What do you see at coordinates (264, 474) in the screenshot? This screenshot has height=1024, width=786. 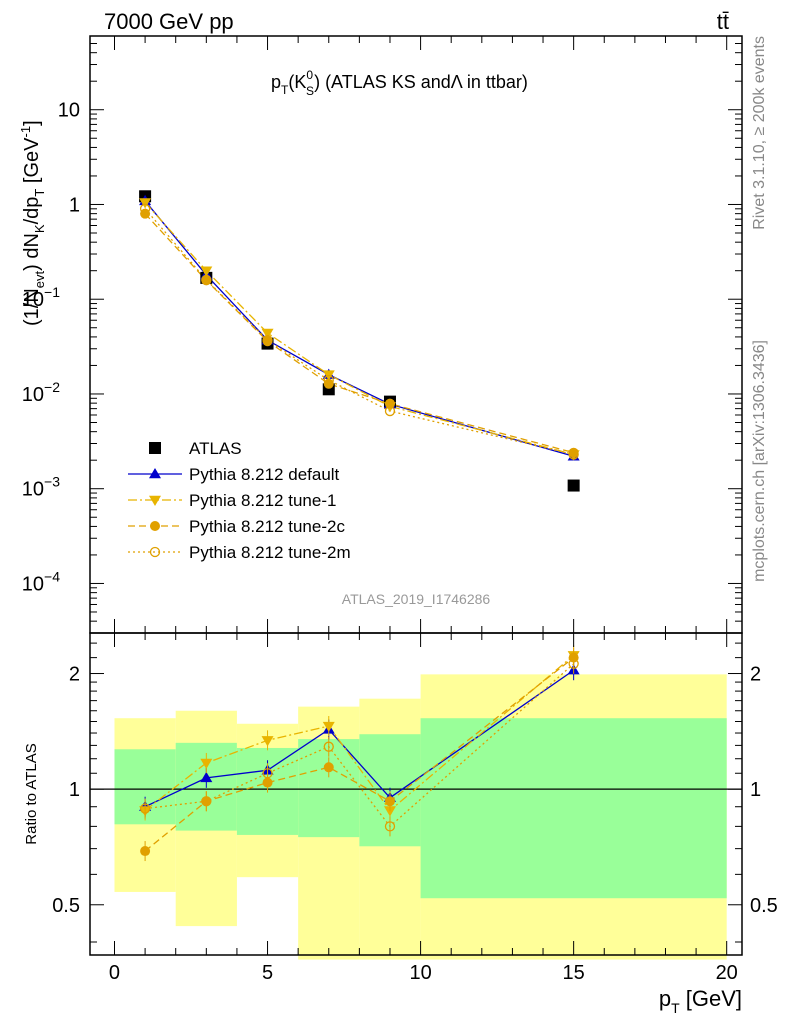 I see `legend-entry-label: Pythia 8.212 default` at bounding box center [264, 474].